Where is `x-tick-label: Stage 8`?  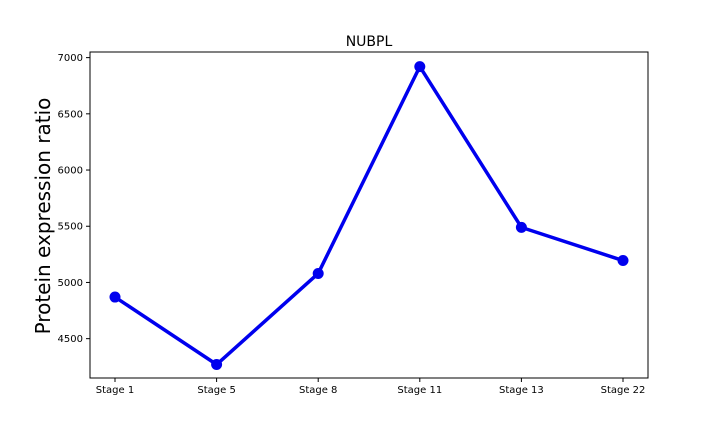
x-tick-label: Stage 8 is located at coordinates (318, 390).